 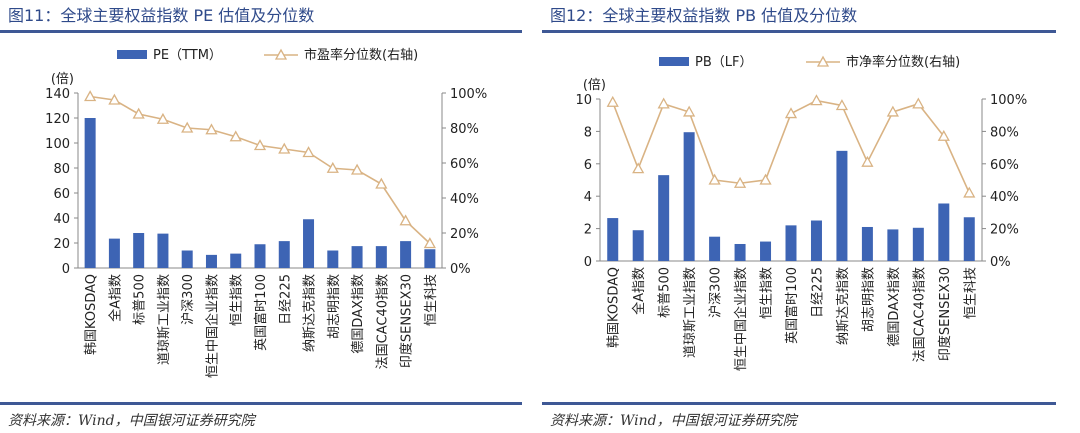 What do you see at coordinates (57, 94) in the screenshot?
I see `y-left-tick-label: 140` at bounding box center [57, 94].